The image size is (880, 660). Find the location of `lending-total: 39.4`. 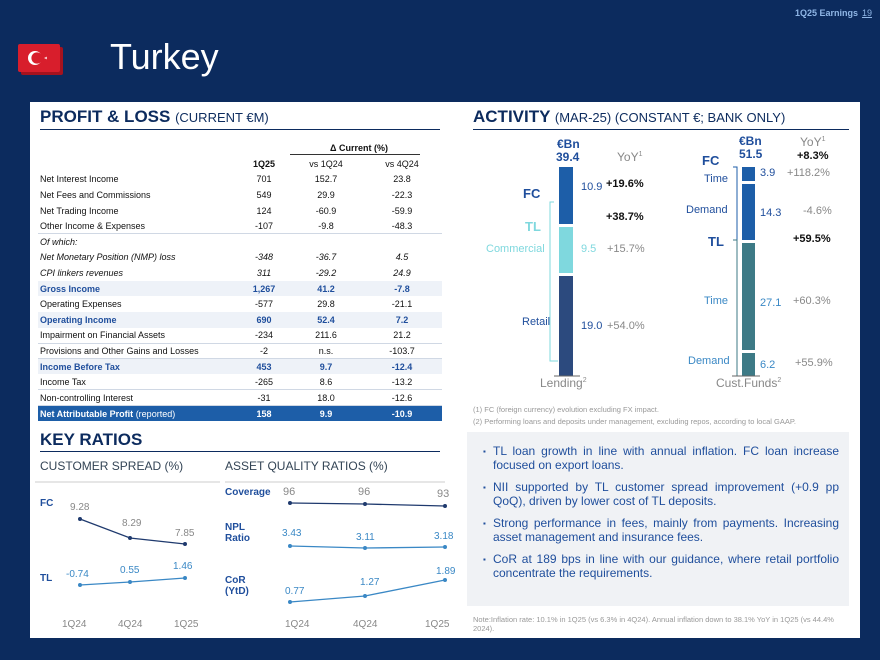

lending-total: 39.4 is located at coordinates (568, 157).